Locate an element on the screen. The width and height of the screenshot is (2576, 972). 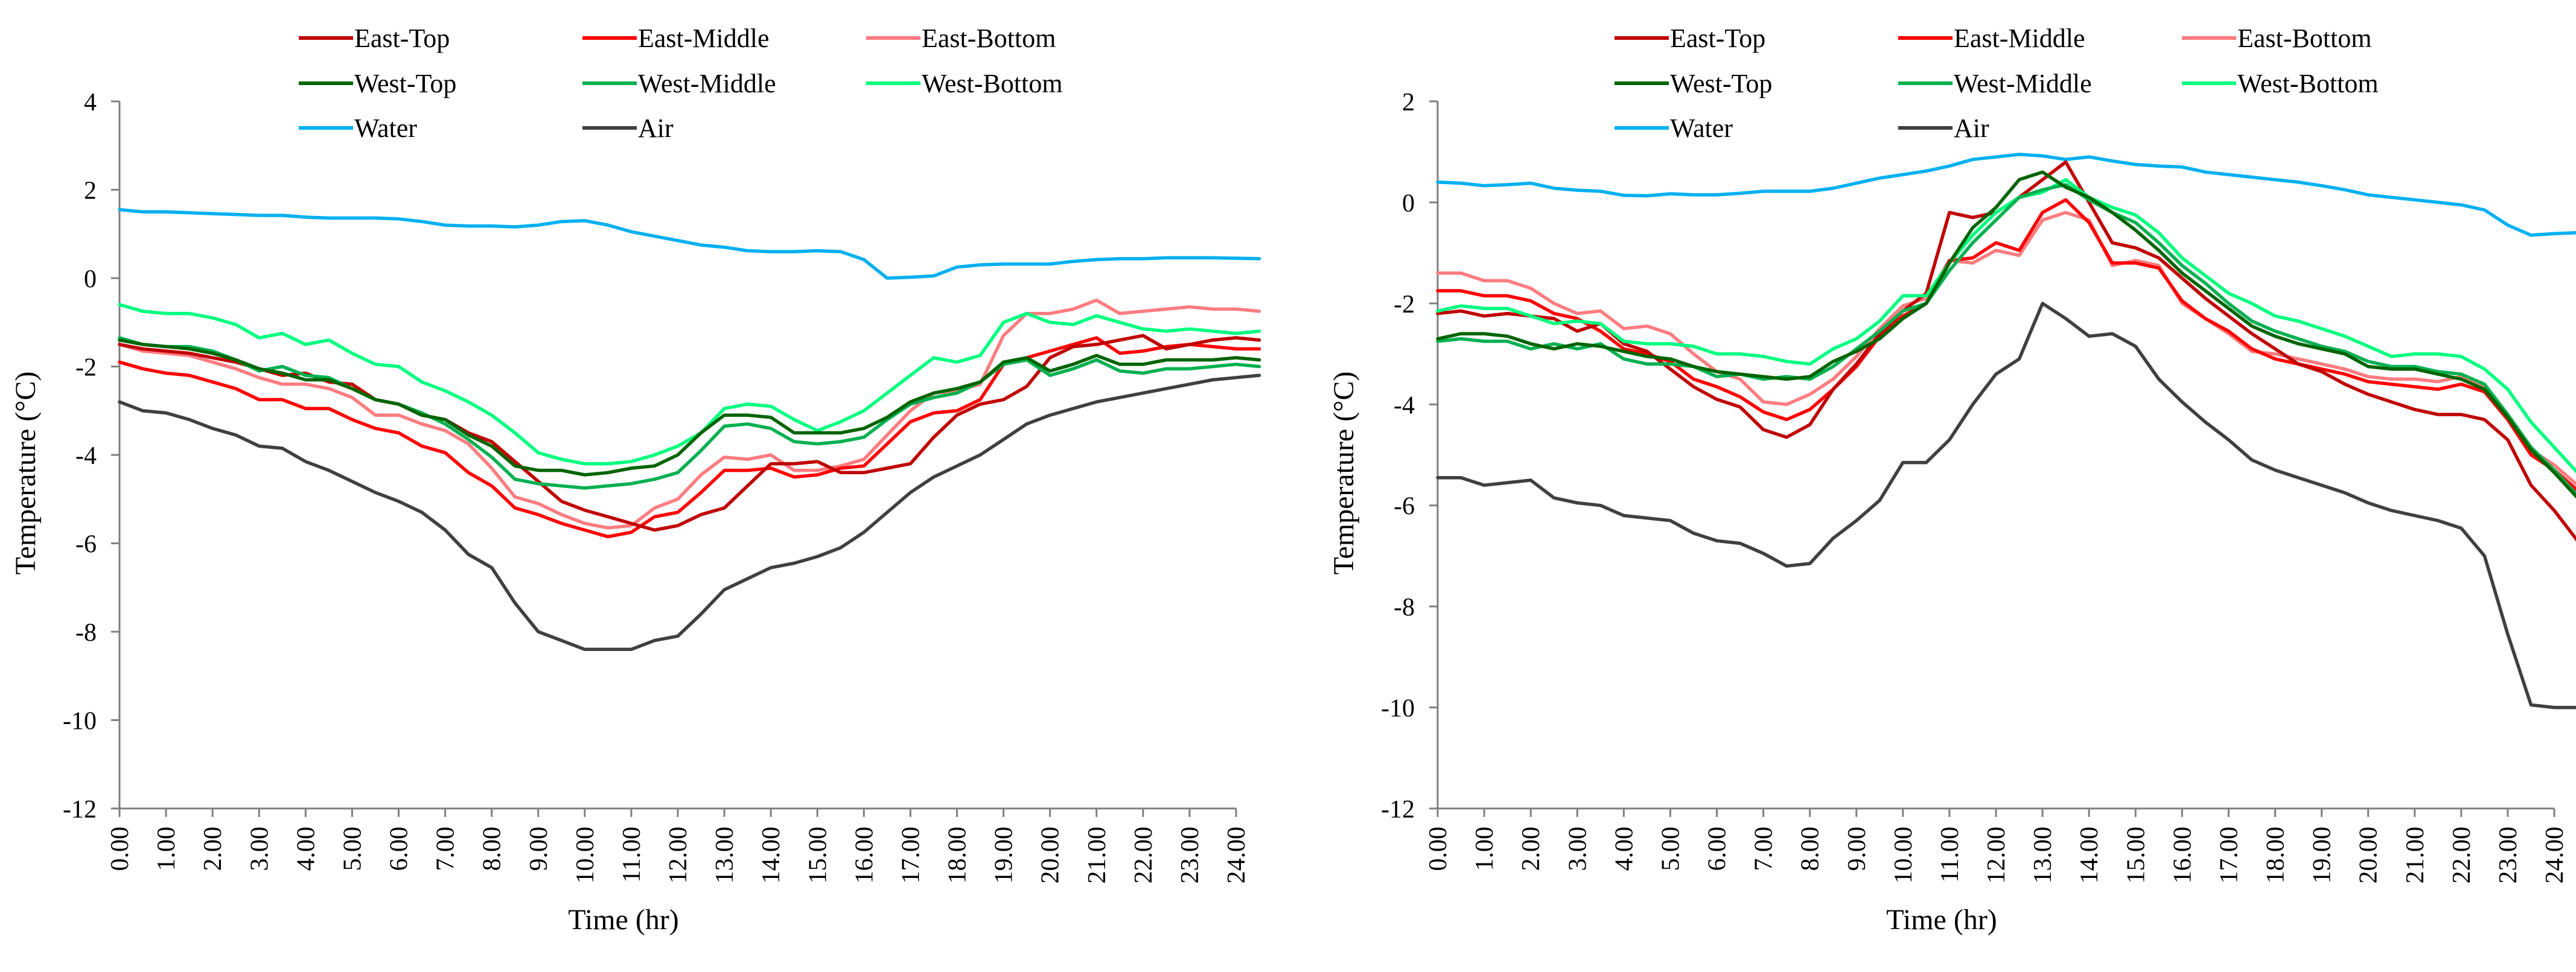
x-tick-label: 3.00 is located at coordinates (1578, 849).